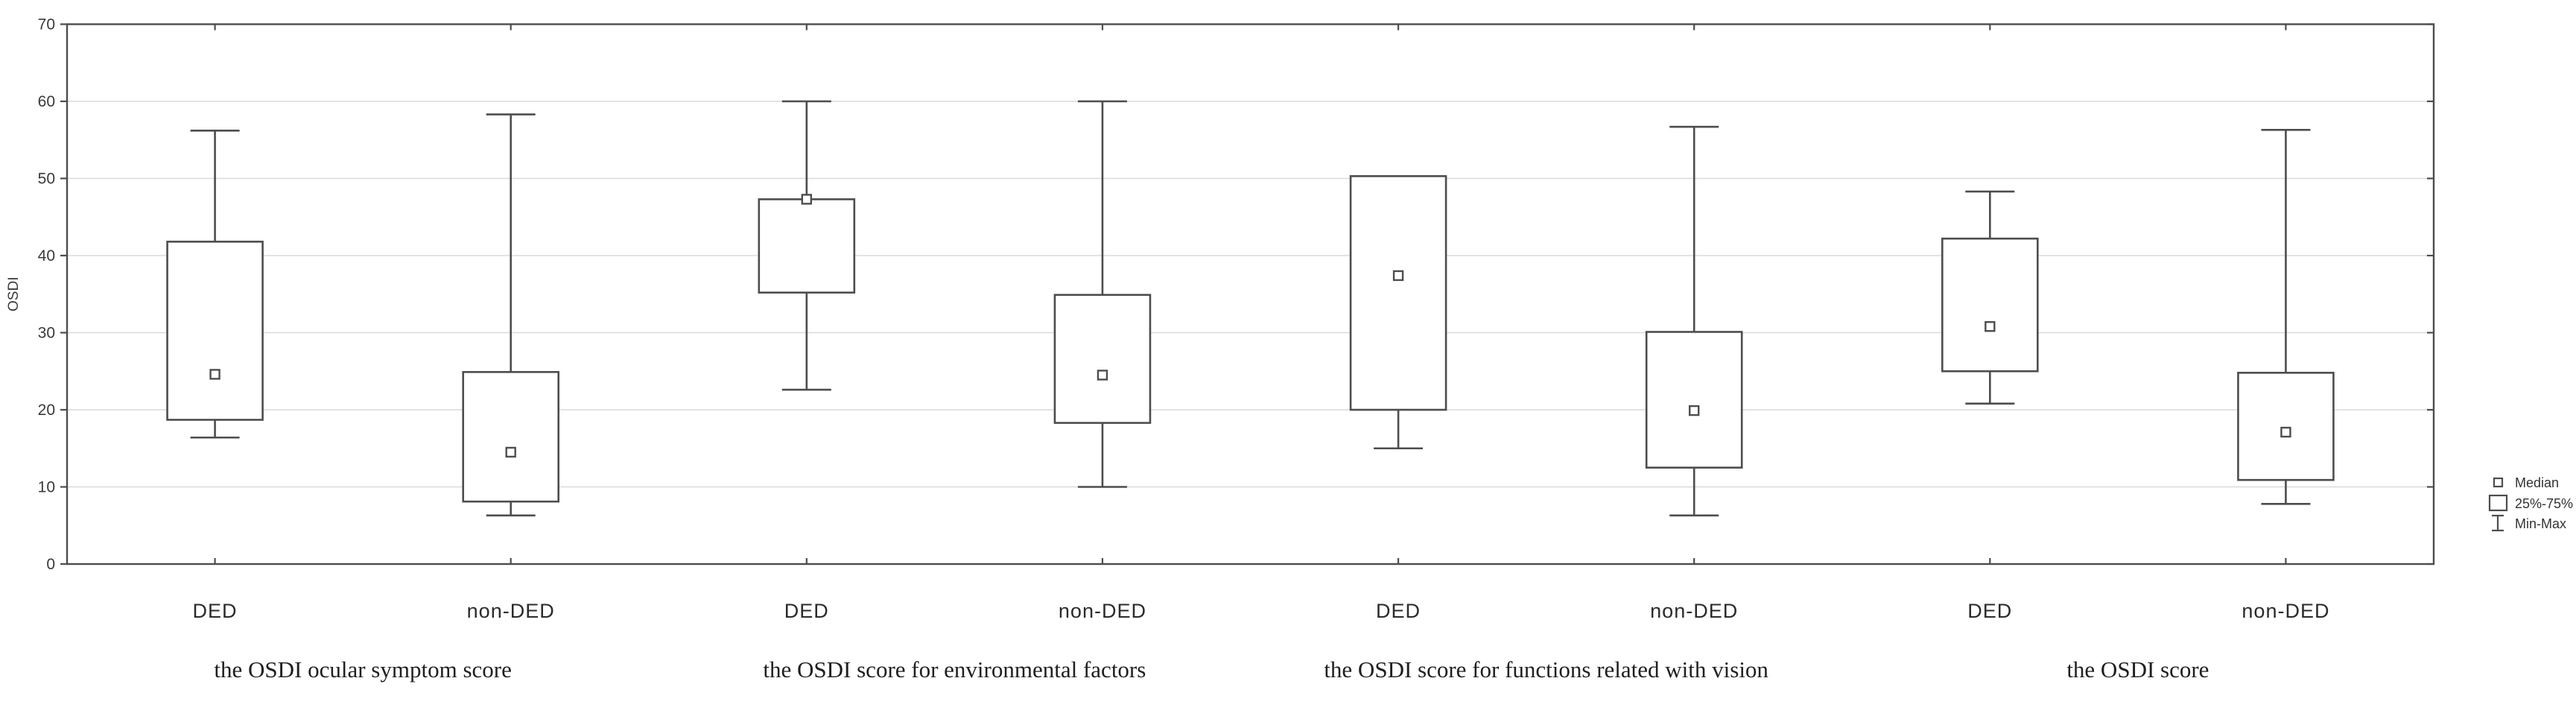  Describe the element at coordinates (46, 334) in the screenshot. I see `y-tick-label-30: 30` at that location.